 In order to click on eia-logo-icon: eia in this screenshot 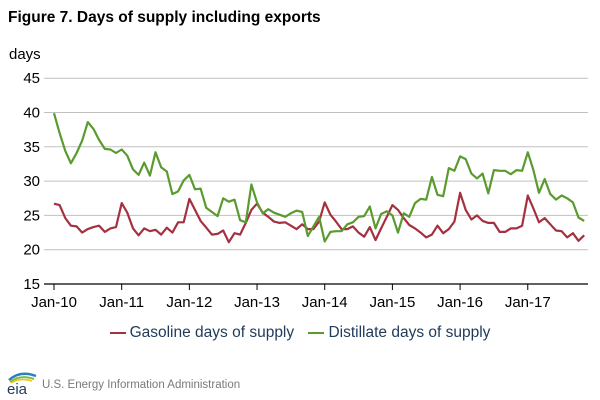, I will do `click(22, 384)`.